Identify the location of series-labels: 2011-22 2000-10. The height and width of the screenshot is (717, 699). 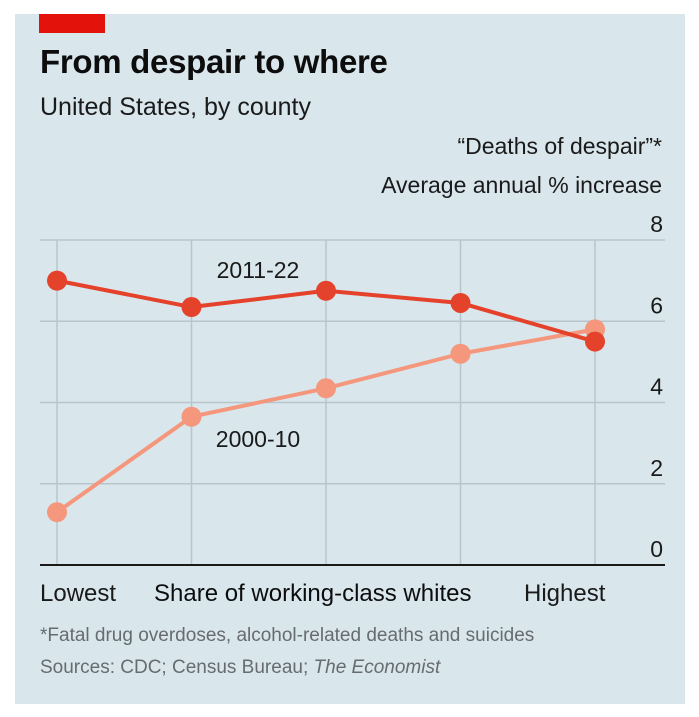
(258, 354).